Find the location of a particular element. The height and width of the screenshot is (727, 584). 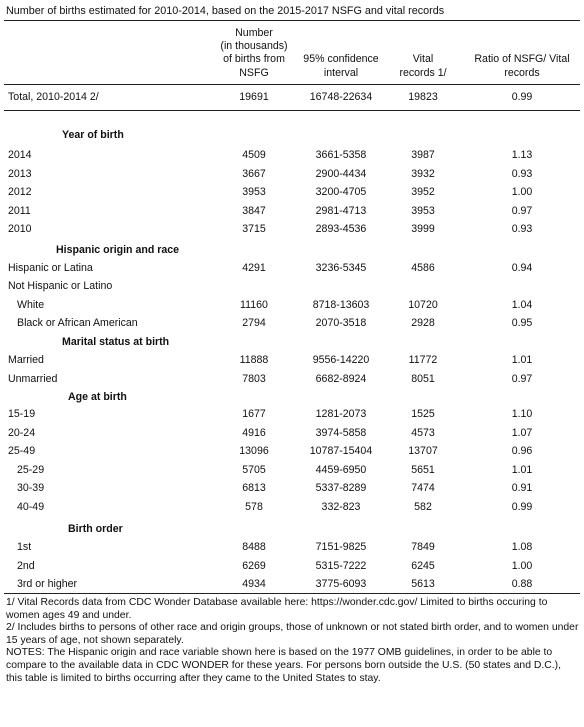

header-ci-line: 95% confidence is located at coordinates (341, 59).